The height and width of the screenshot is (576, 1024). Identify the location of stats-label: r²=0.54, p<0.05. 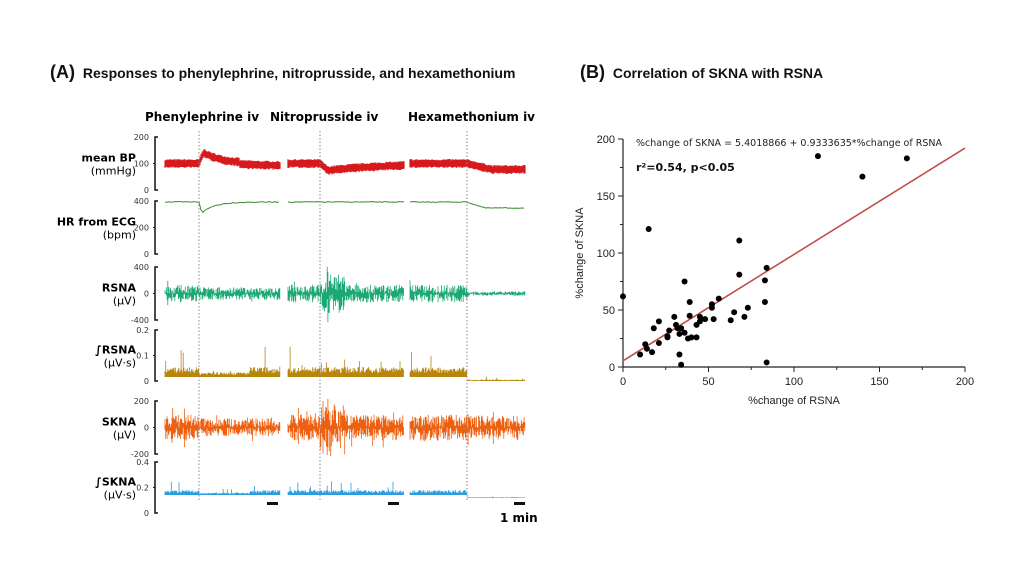
(685, 167).